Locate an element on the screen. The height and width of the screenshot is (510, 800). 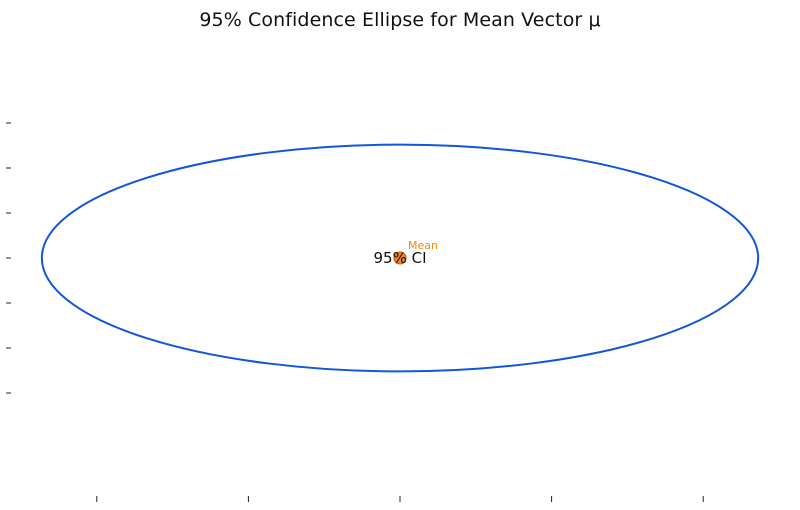
y-axis-ticks is located at coordinates (8, 258).